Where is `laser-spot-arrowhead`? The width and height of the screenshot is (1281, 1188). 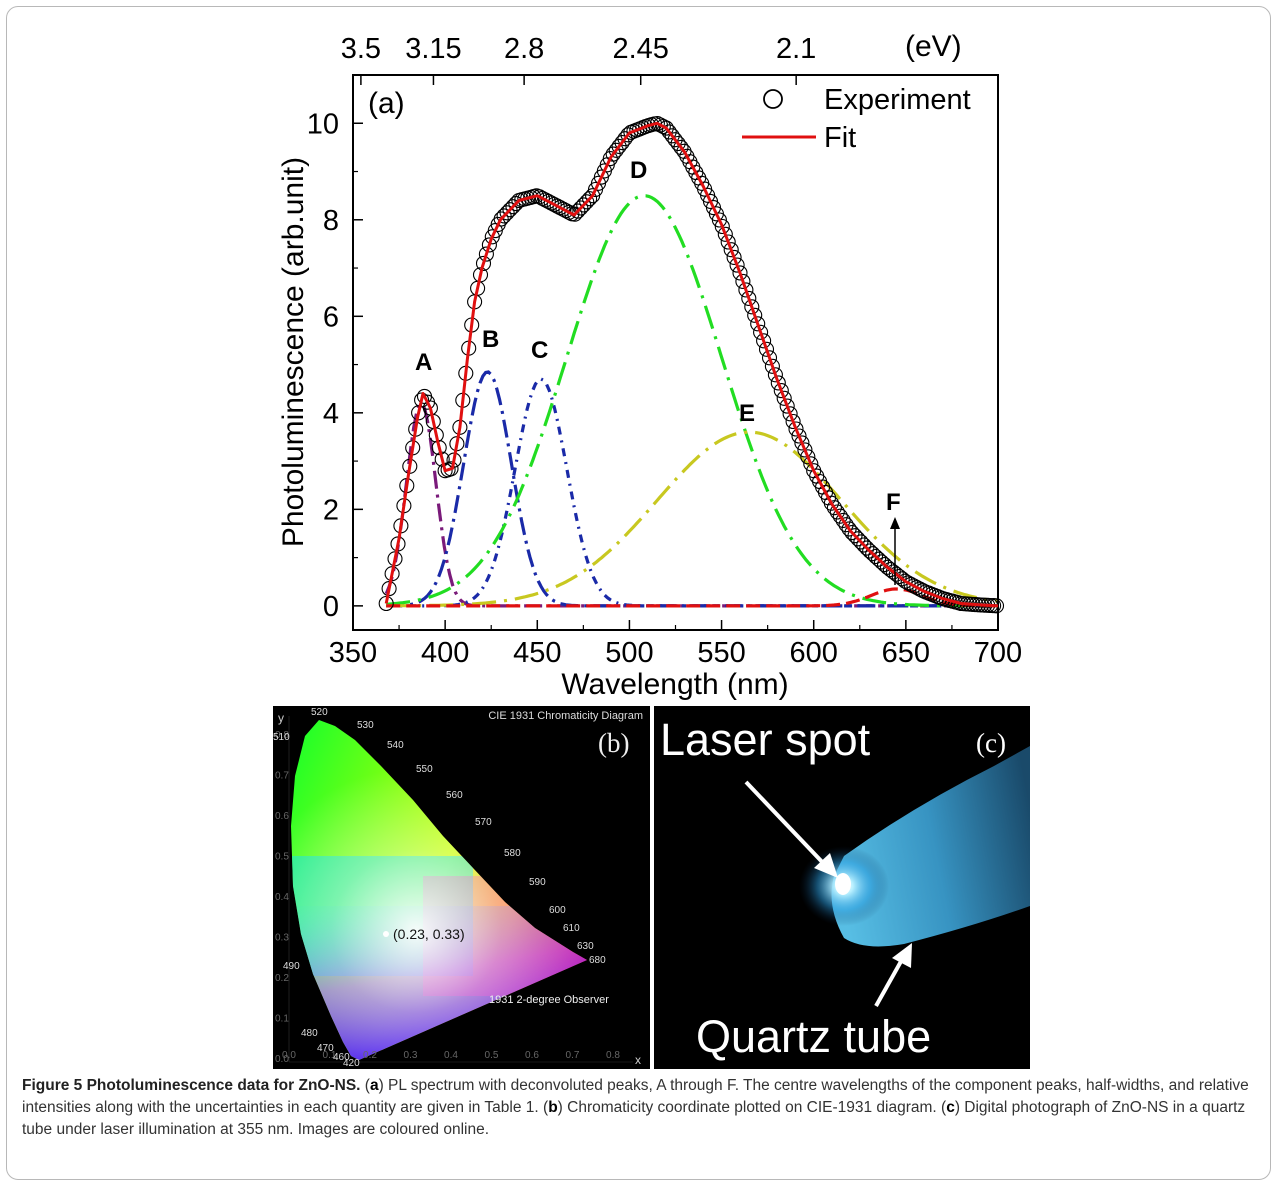 laser-spot-arrowhead is located at coordinates (826, 865).